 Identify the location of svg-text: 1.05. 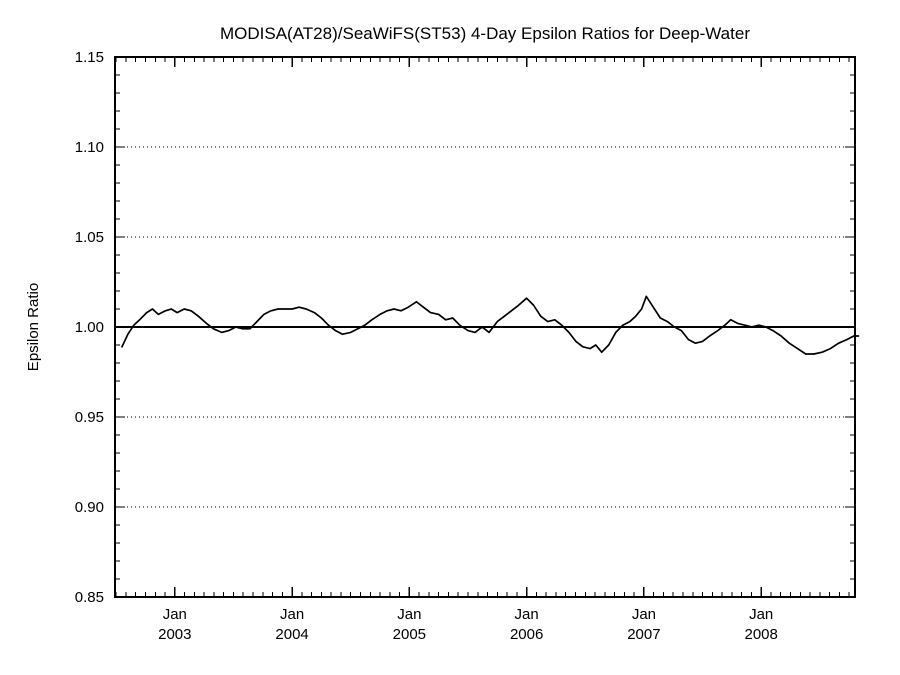
(89, 237).